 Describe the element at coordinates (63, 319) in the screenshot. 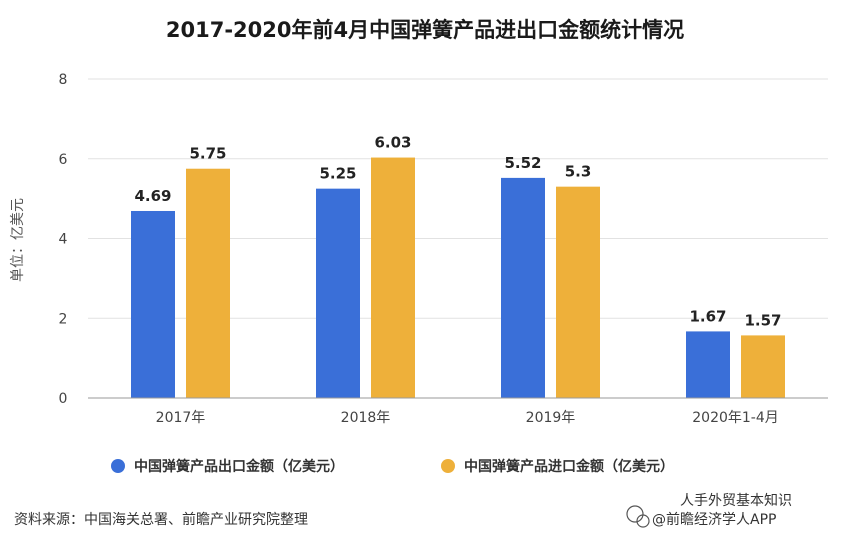

I see `y-tick-label: 2` at that location.